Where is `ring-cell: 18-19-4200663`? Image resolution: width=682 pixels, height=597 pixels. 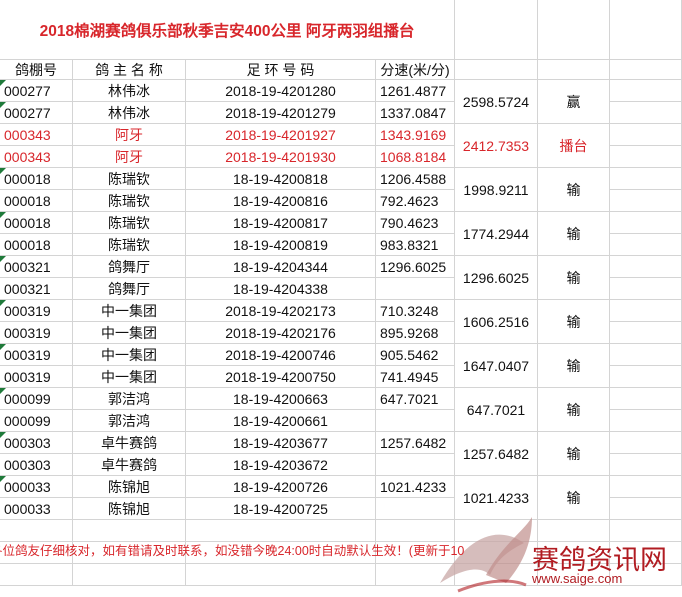
ring-cell: 18-19-4200663 is located at coordinates (281, 399).